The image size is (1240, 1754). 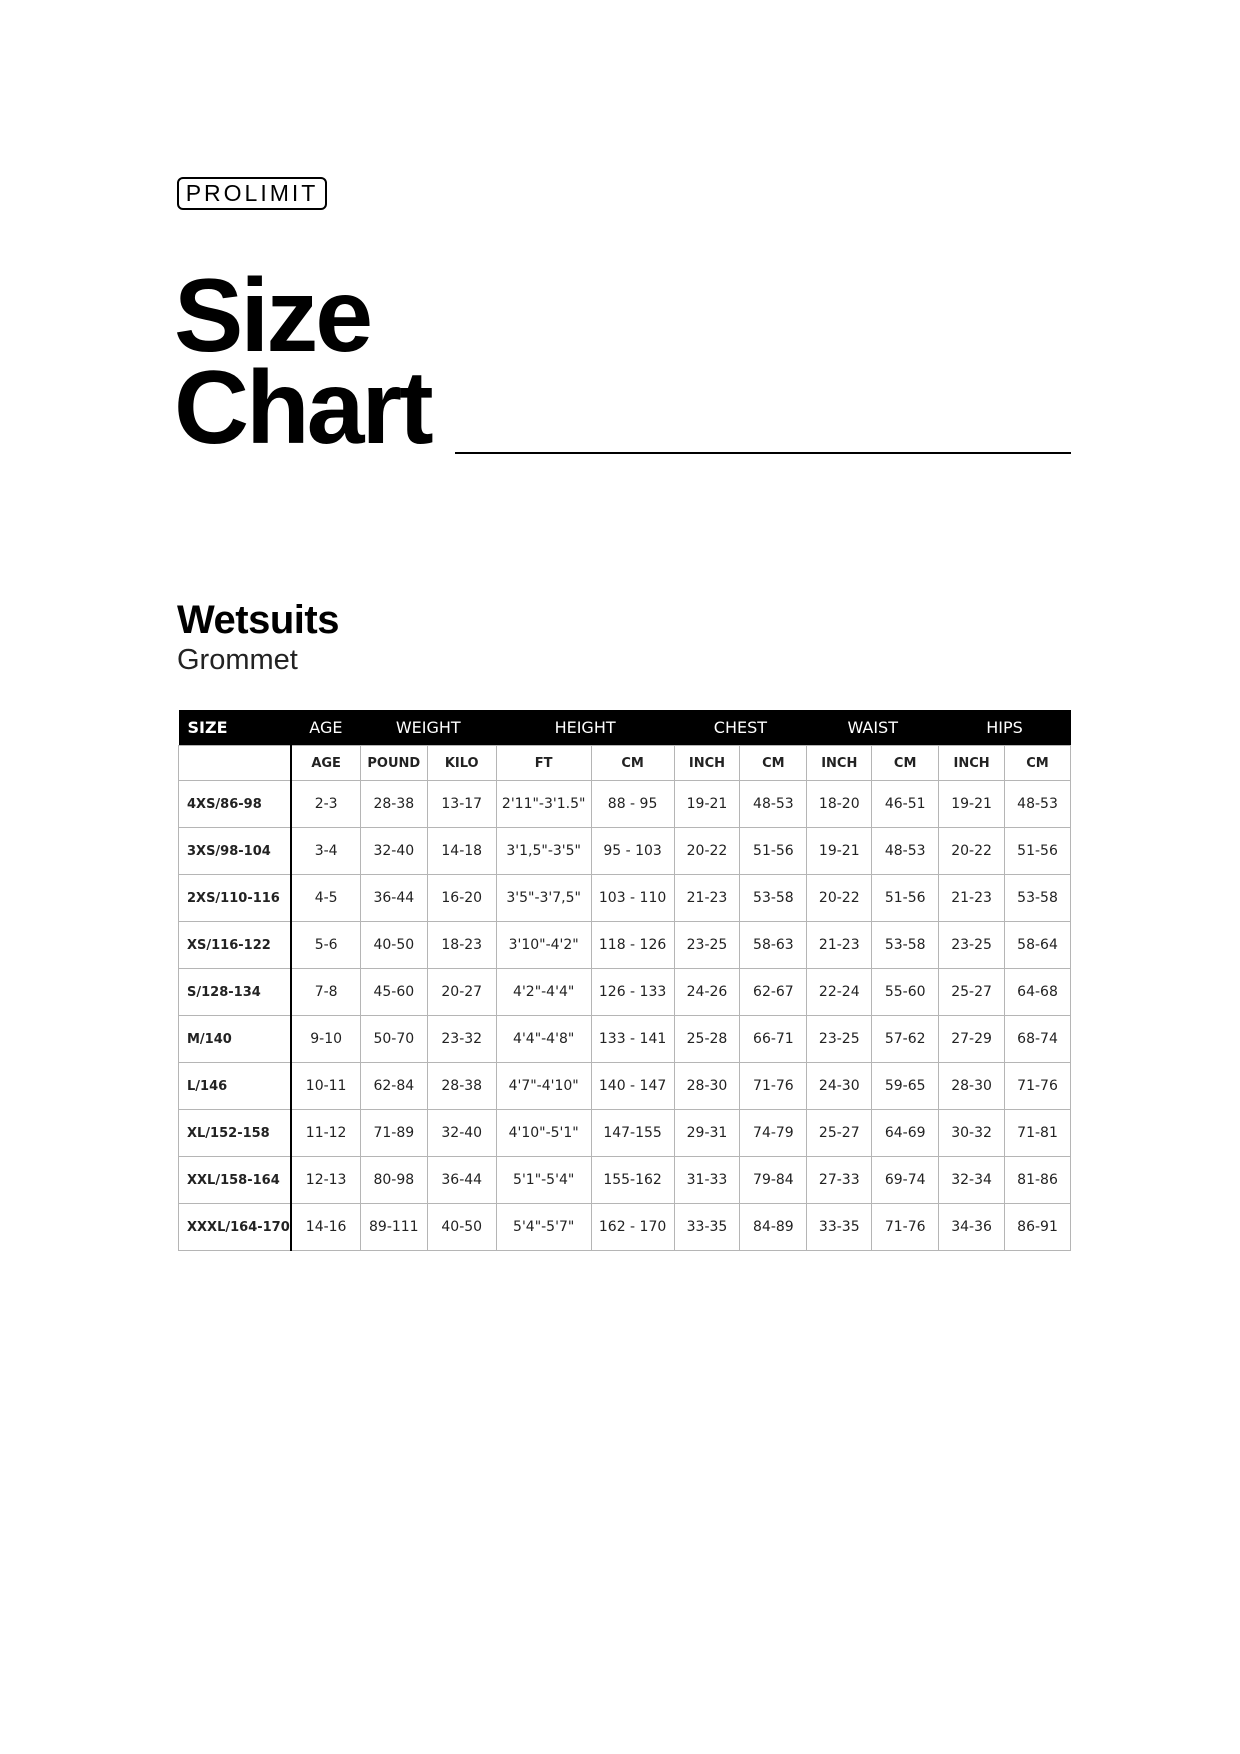 I want to click on section-title: Wetsuits, so click(x=258, y=620).